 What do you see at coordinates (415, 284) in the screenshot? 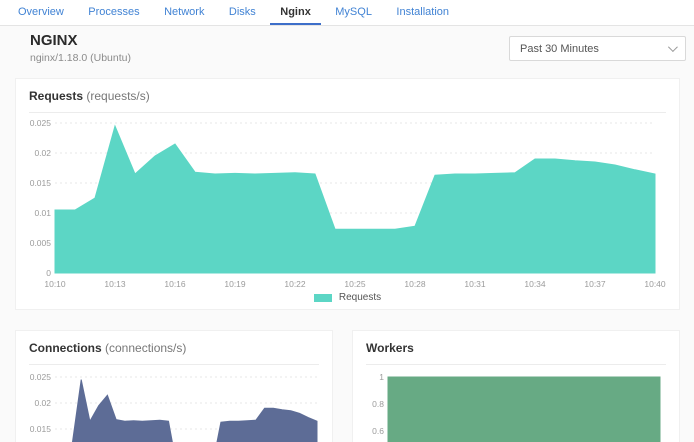
I see `svg-text: 10:28` at bounding box center [415, 284].